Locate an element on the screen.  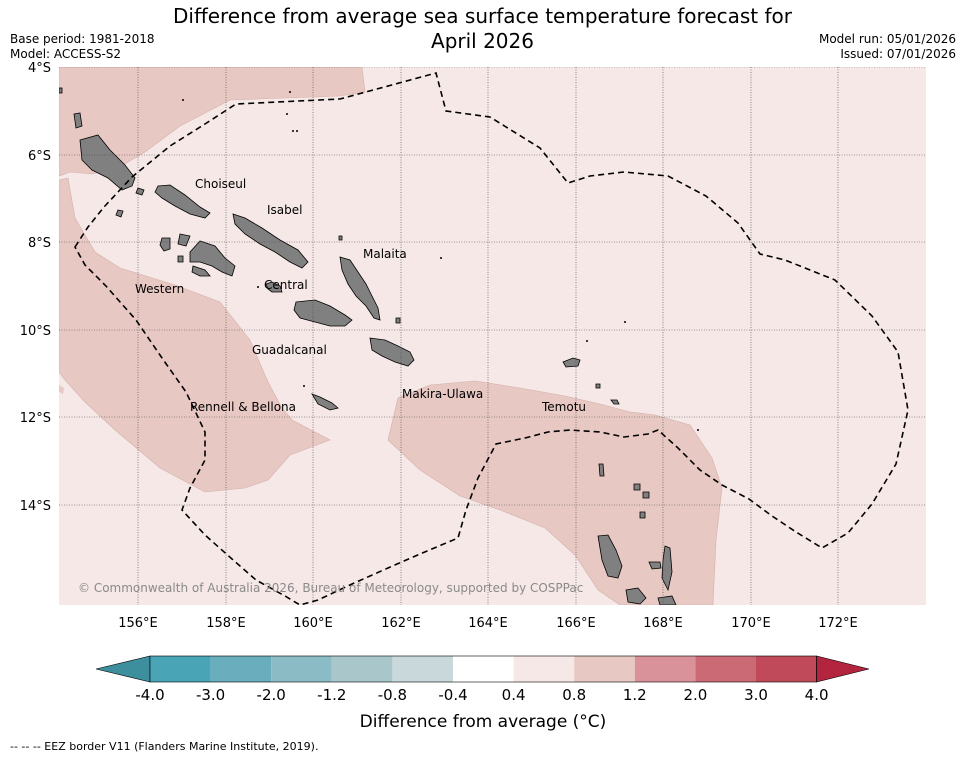
region-guadalcanal: Guadalcanal is located at coordinates (289, 350).